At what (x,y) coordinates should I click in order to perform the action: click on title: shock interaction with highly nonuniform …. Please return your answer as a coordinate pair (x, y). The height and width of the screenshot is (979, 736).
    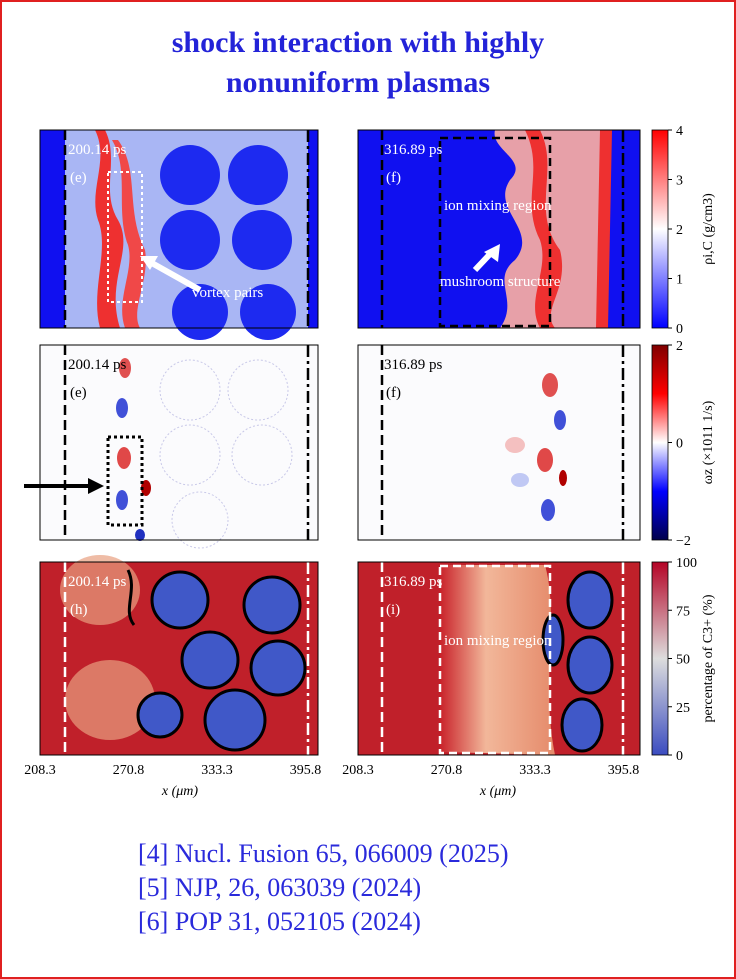
    Looking at the image, I should click on (358, 62).